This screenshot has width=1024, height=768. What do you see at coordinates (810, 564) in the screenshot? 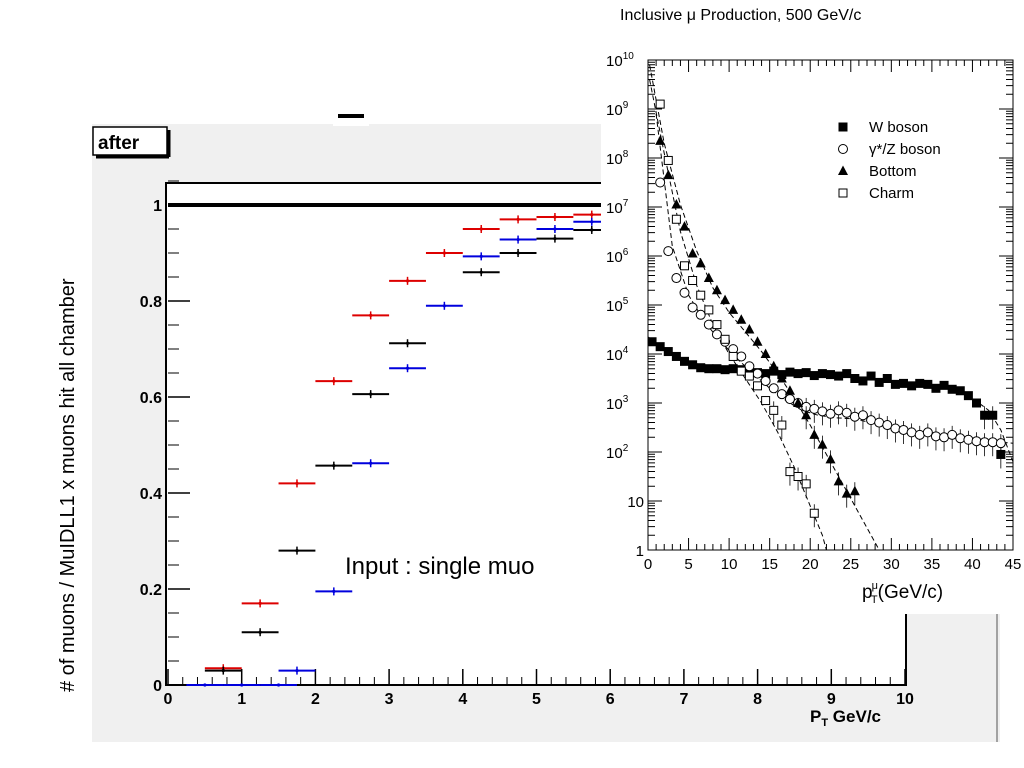
I see `x-tick-label: 20` at bounding box center [810, 564].